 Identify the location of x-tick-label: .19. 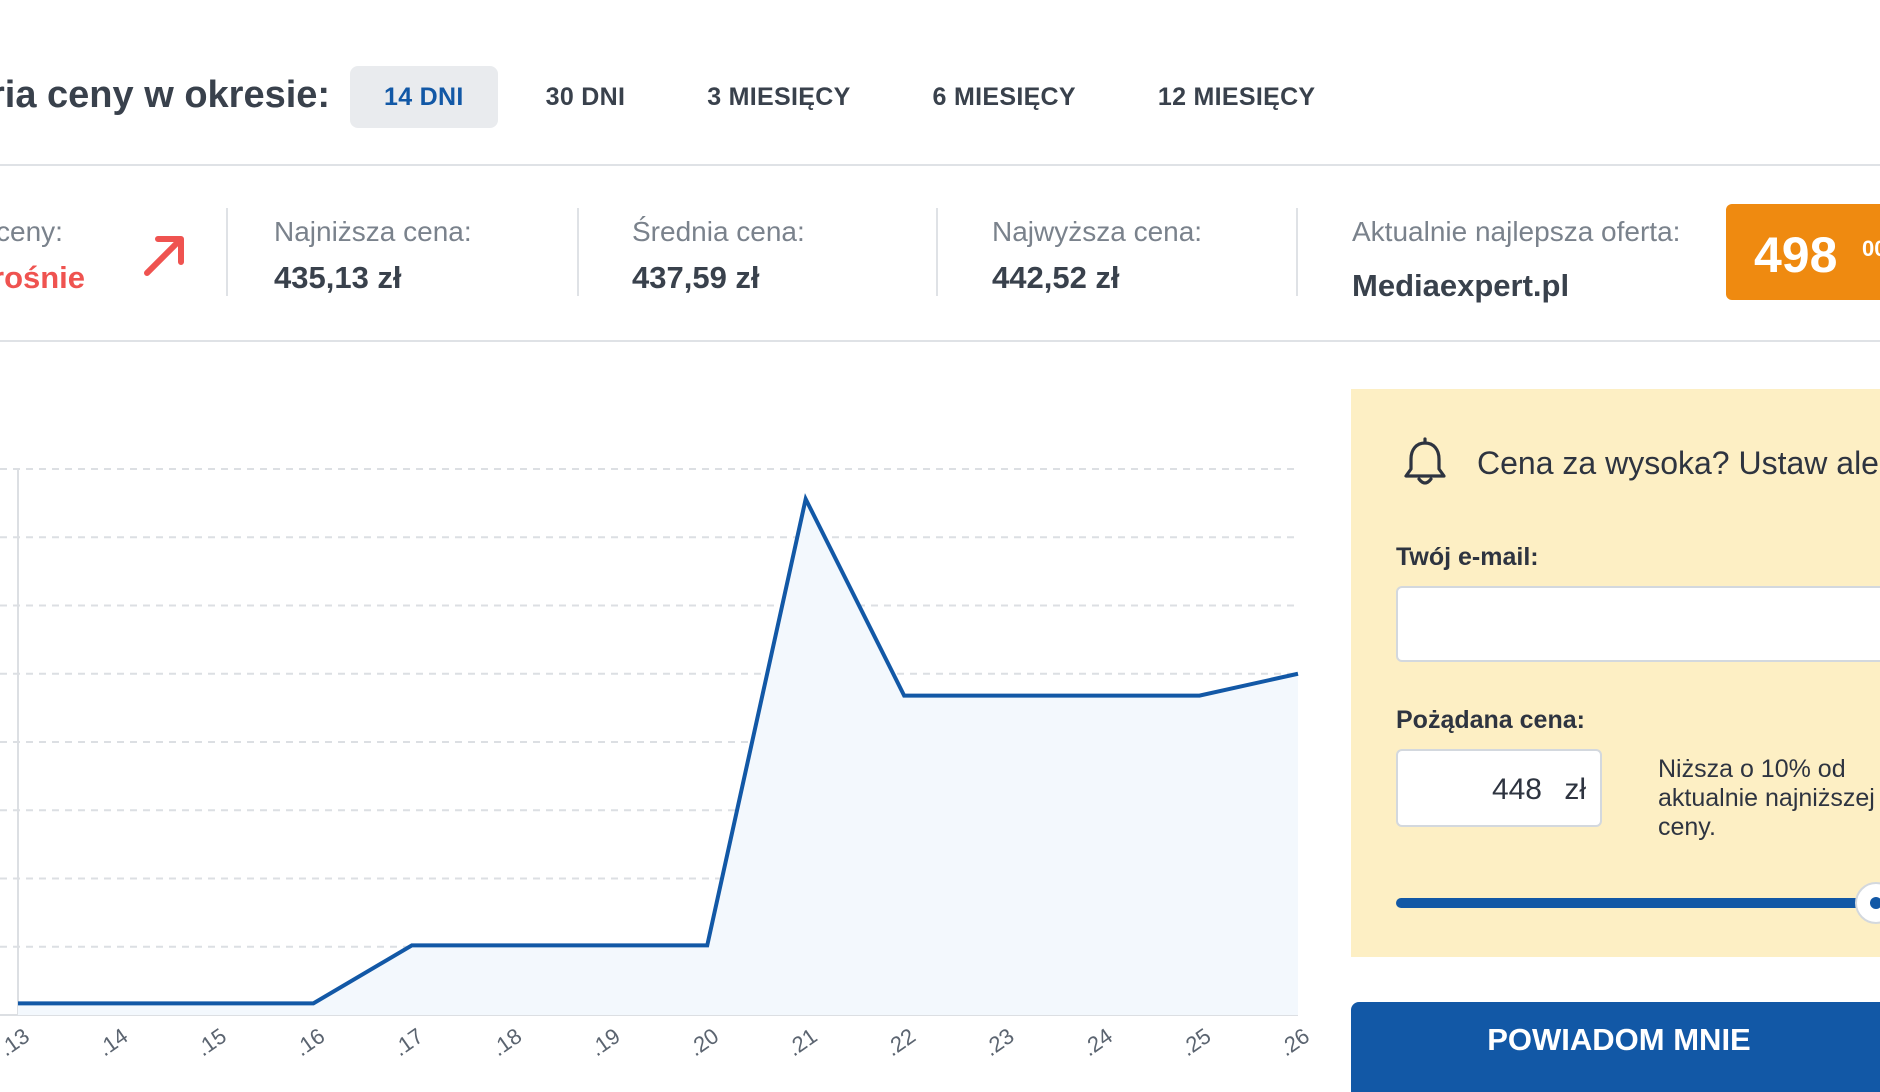
(604, 1041).